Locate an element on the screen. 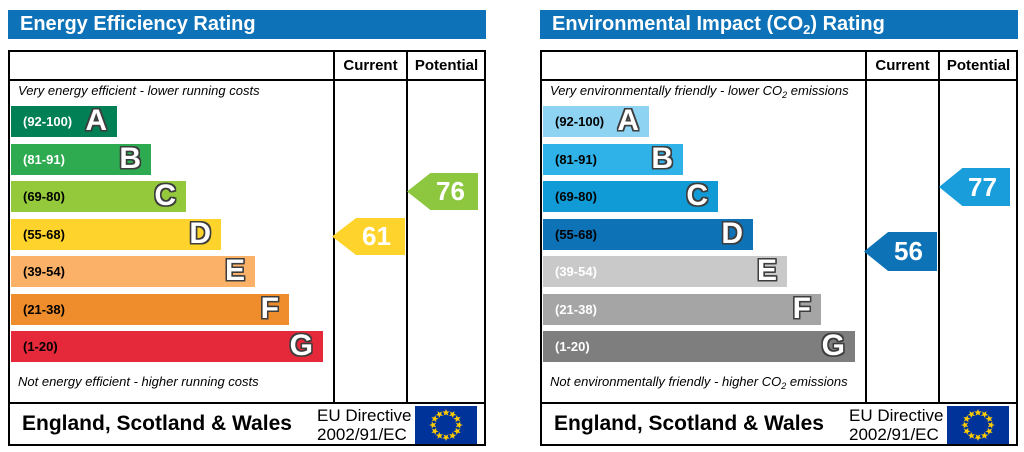  caption-text: Very environmentally friendly - lower CO is located at coordinates (666, 90).